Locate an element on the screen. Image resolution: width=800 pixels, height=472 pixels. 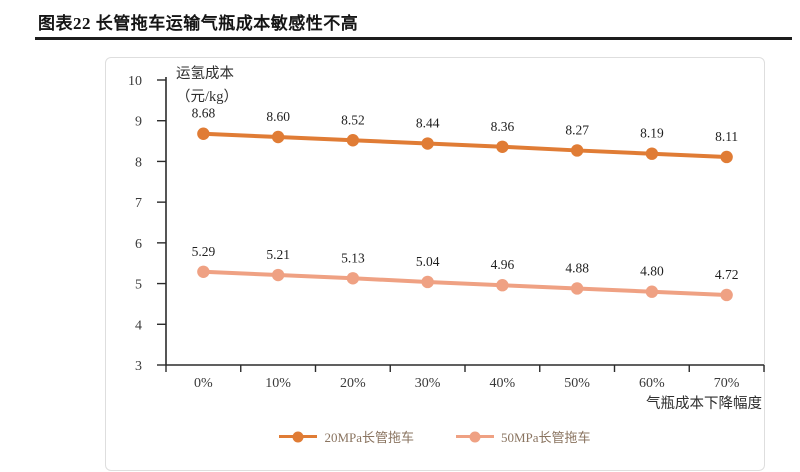
data-label: 5.21 is located at coordinates (278, 254).